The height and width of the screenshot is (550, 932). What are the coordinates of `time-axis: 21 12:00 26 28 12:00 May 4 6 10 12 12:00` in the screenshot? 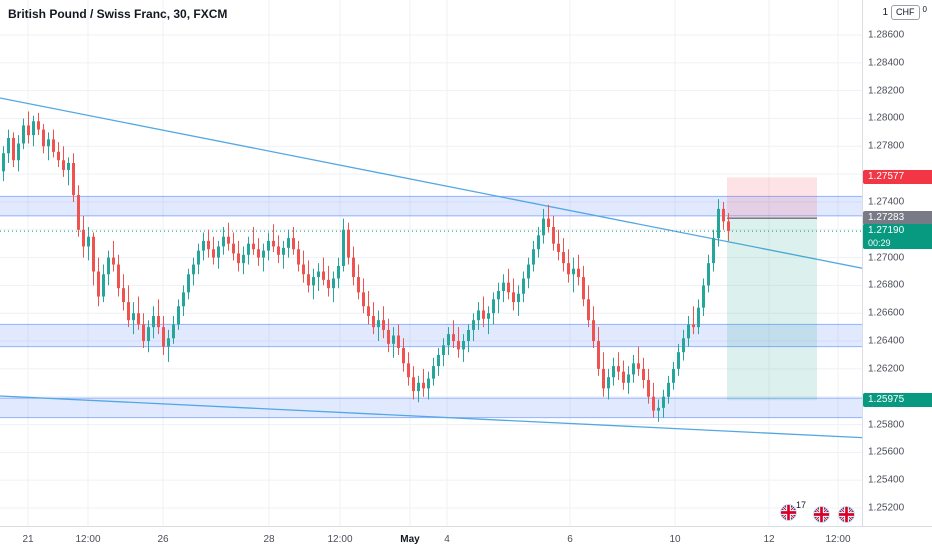 It's located at (466, 538).